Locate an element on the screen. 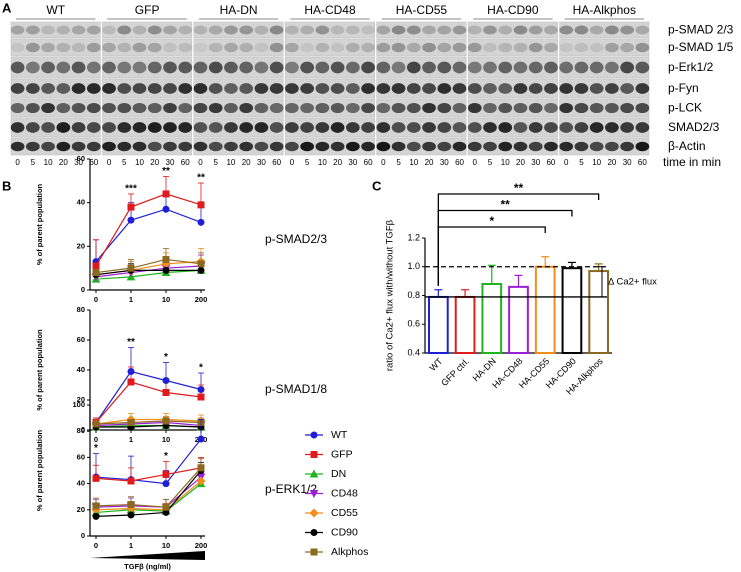  group-label: WT is located at coordinates (55, 10).